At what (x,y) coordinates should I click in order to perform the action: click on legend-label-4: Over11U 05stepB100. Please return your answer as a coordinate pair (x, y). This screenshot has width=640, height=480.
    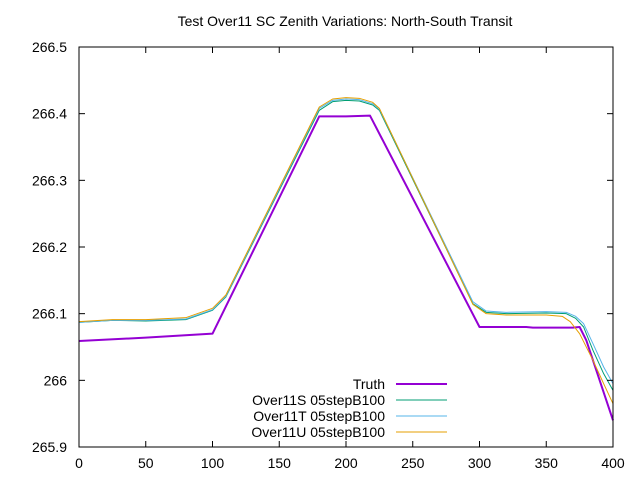
    Looking at the image, I should click on (318, 432).